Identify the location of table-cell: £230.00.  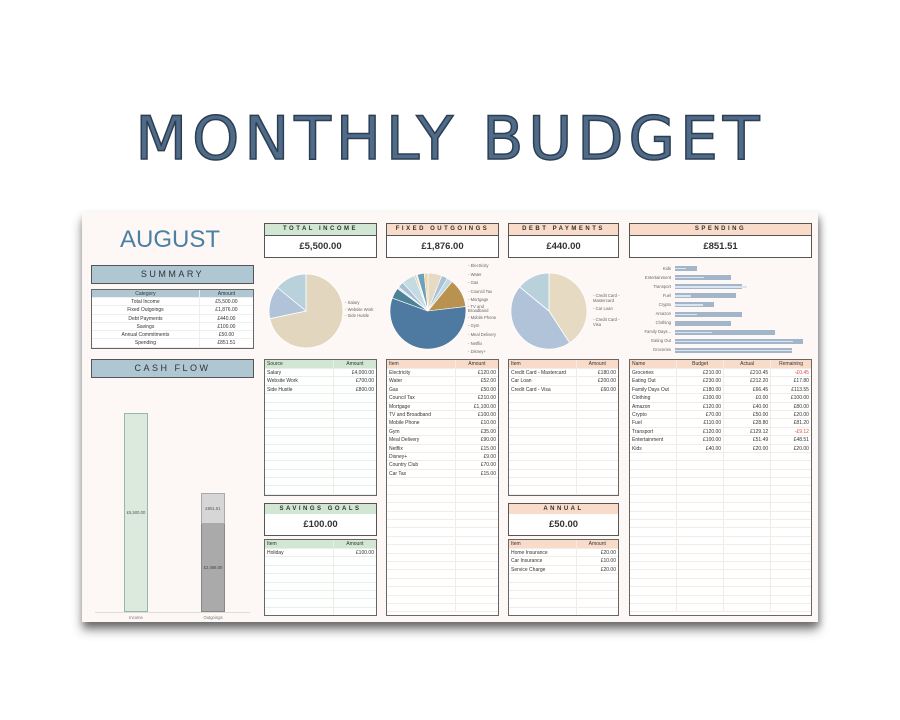
(701, 381).